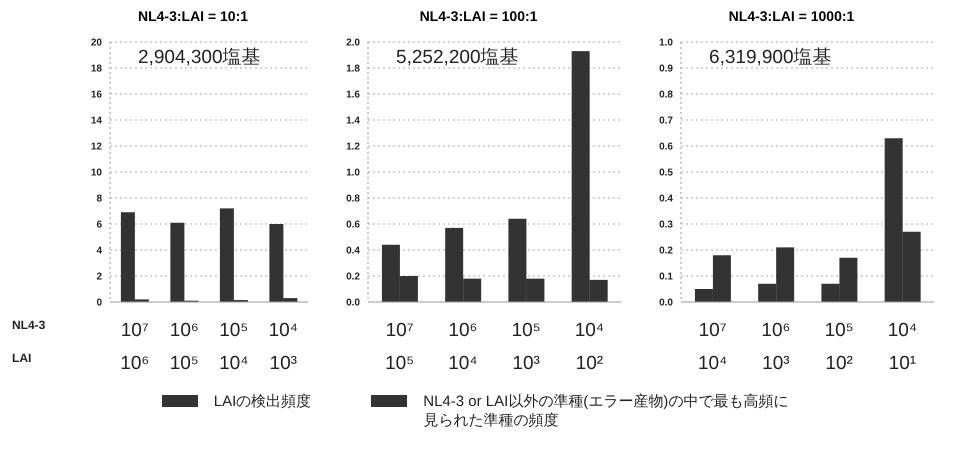  I want to click on y-tick-label: 16, so click(96, 95).